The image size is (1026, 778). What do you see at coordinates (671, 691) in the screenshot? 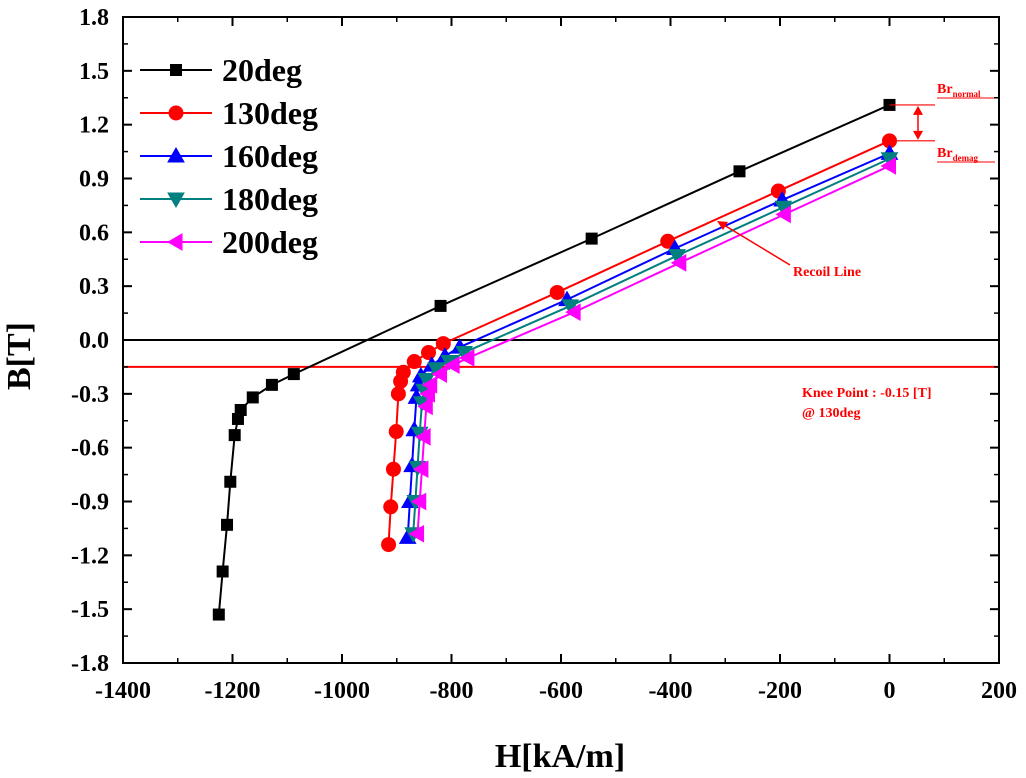
I see `x-tick-label: -400` at bounding box center [671, 691].